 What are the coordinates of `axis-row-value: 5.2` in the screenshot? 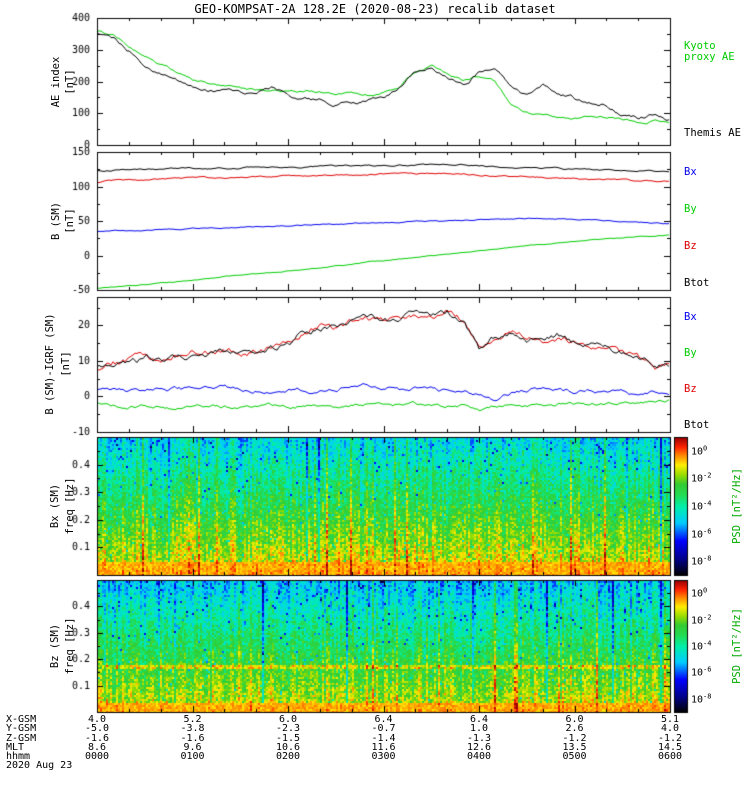 It's located at (192, 719).